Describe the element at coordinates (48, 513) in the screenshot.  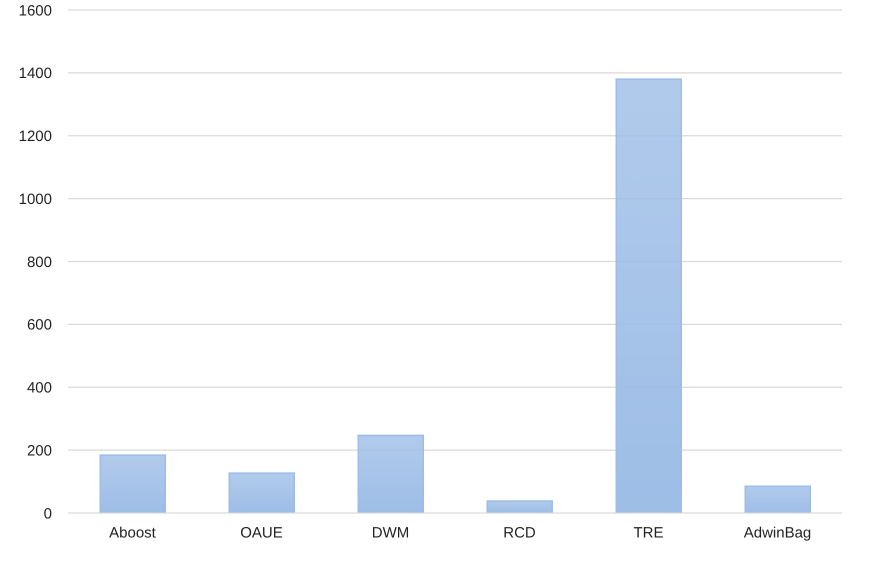
I see `y-tick-label: 0` at that location.